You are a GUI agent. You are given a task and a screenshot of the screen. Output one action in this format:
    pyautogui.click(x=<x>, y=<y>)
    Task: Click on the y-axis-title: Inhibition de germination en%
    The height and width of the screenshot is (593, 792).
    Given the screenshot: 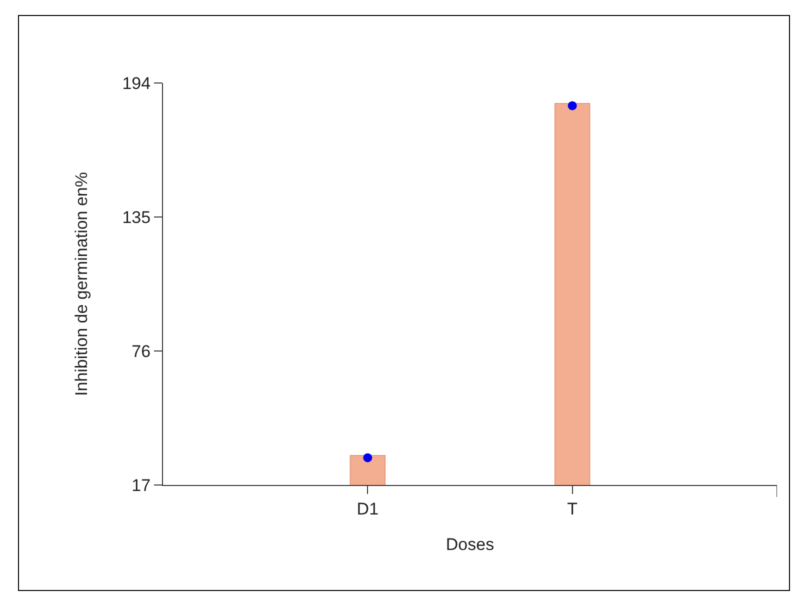 What is the action you would take?
    pyautogui.click(x=81, y=284)
    